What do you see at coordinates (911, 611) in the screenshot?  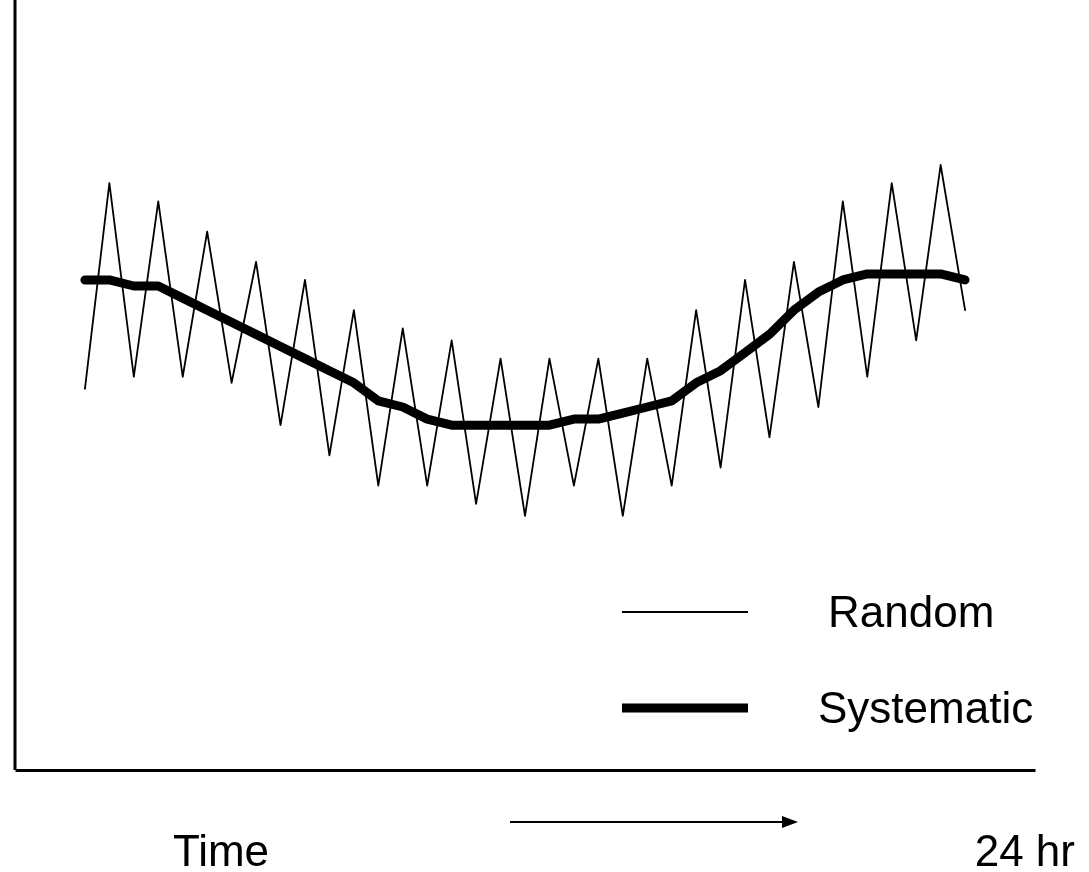 I see `legend-label: Random` at bounding box center [911, 611].